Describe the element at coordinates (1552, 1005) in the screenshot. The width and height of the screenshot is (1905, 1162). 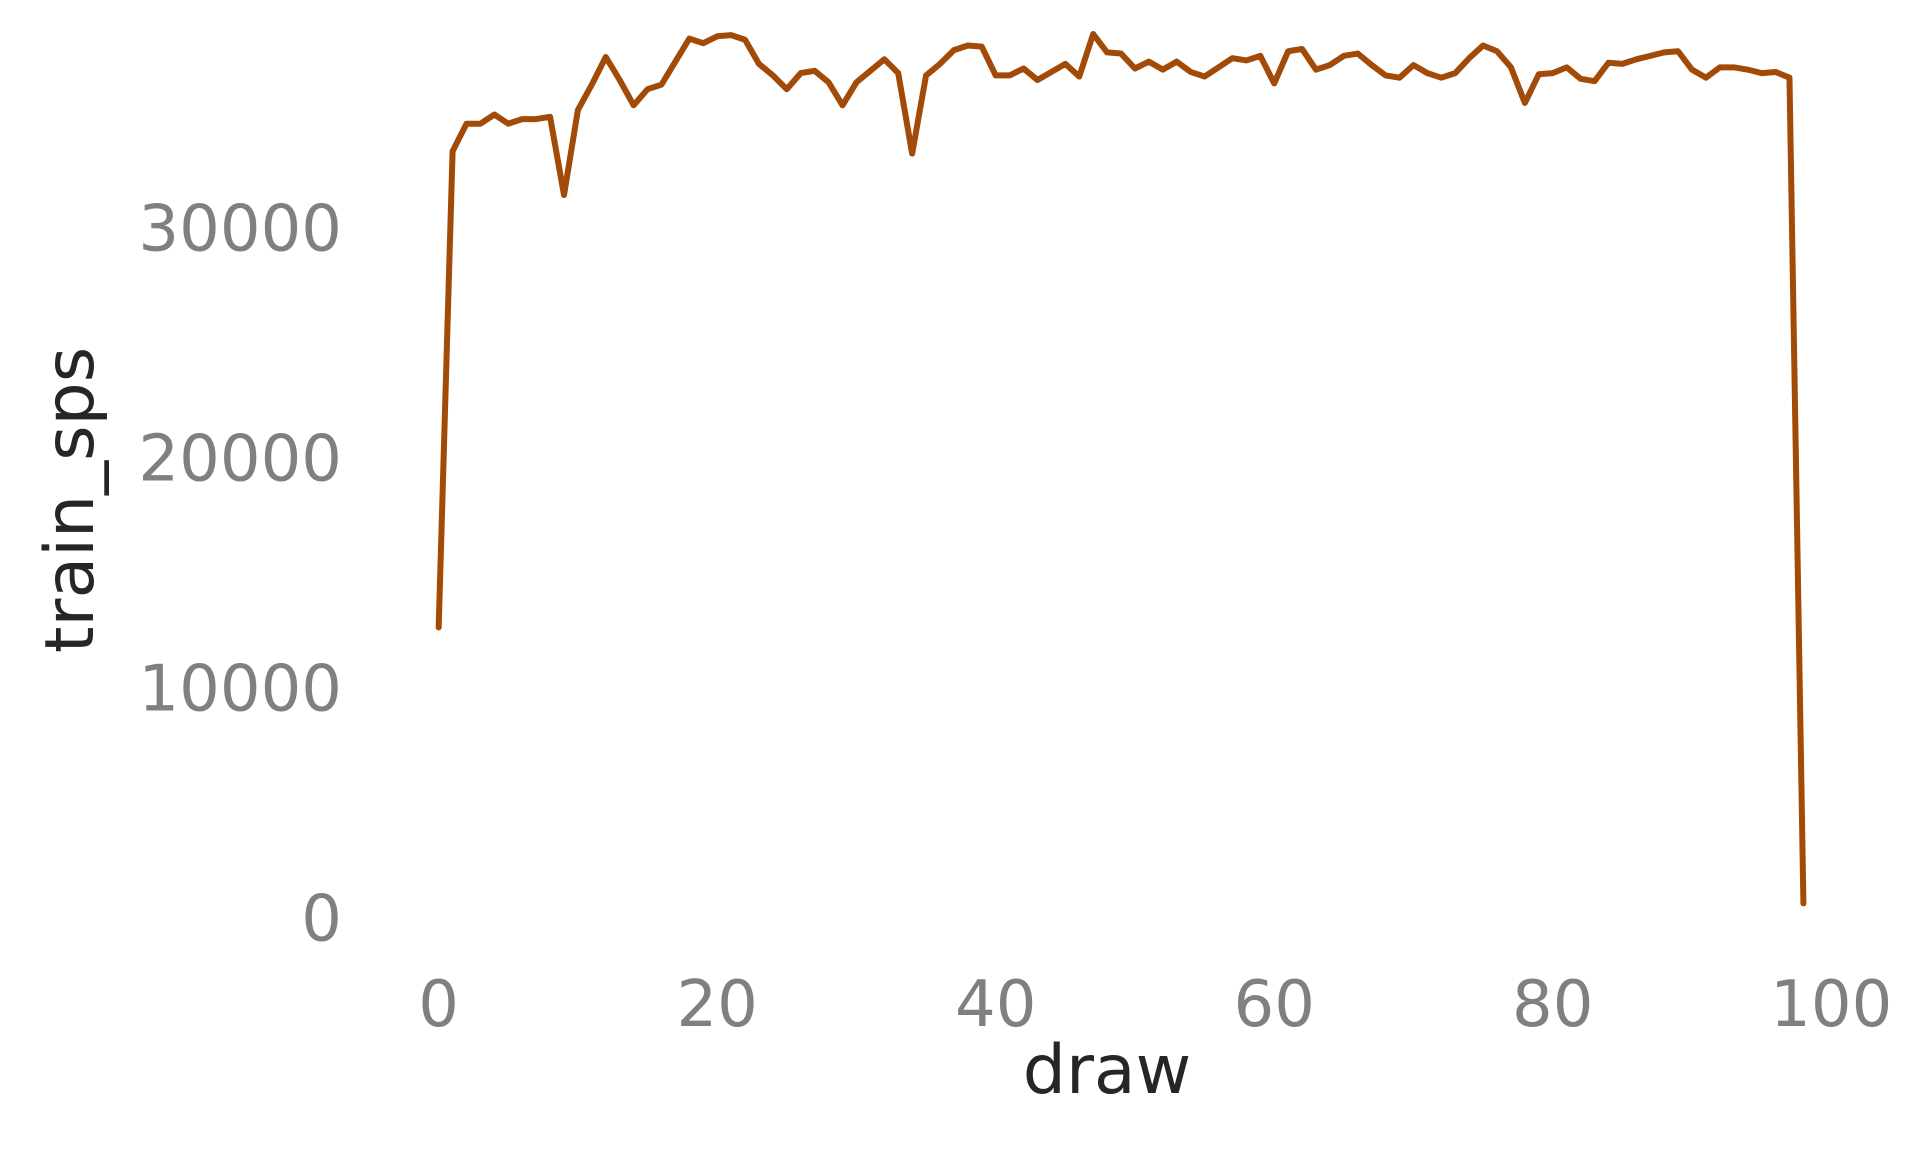
I see `x-tick-label: 80` at that location.